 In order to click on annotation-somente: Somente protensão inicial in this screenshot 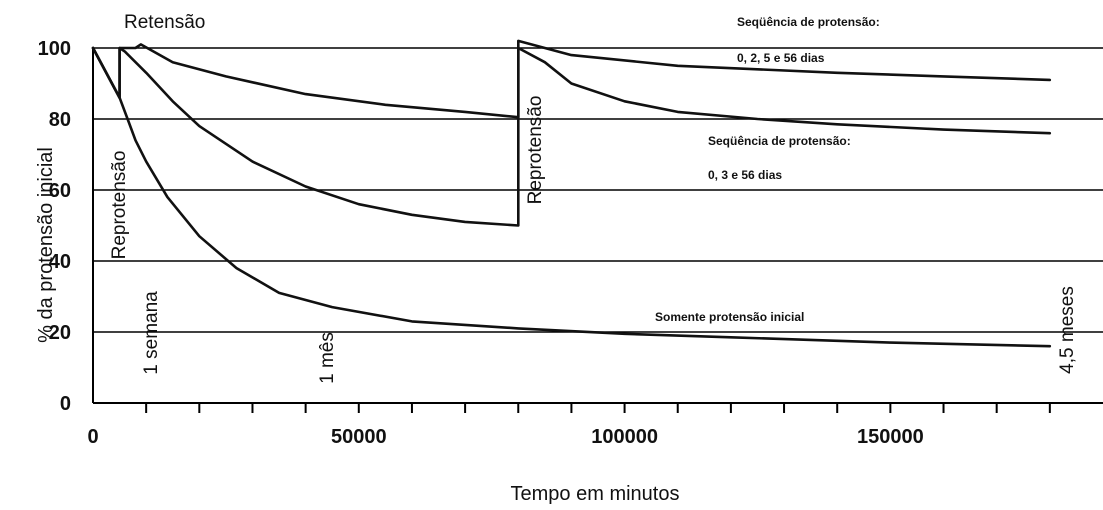, I will do `click(729, 317)`.